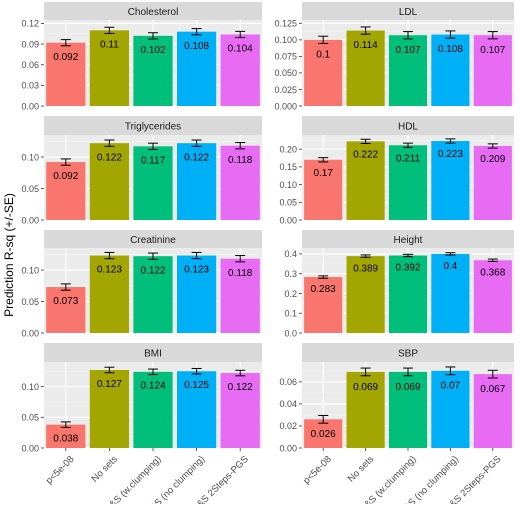  Describe the element at coordinates (451, 386) in the screenshot. I see `bar-value-label: 0.07` at that location.